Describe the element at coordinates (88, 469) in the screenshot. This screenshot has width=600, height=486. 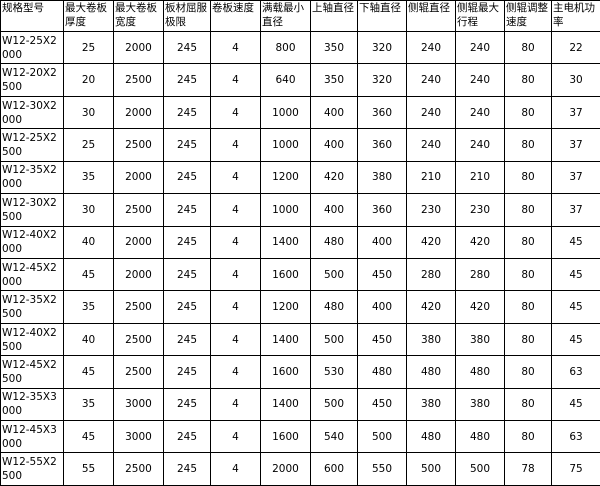
I see `value-cell: 55` at that location.